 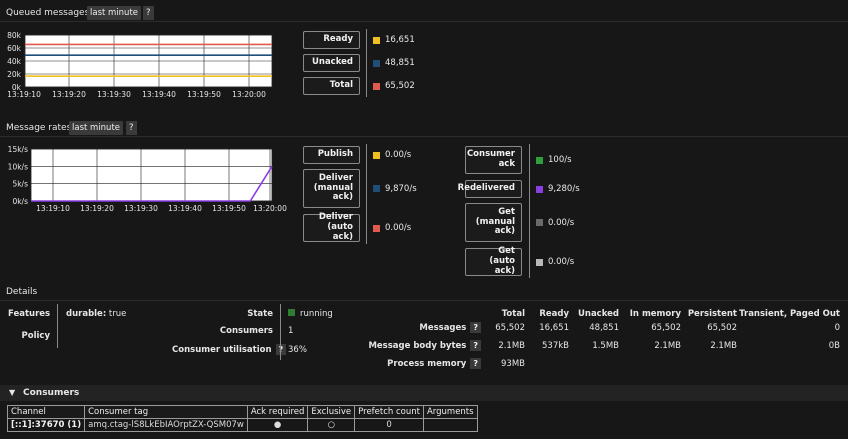 I want to click on details-header: Details, so click(x=424, y=293).